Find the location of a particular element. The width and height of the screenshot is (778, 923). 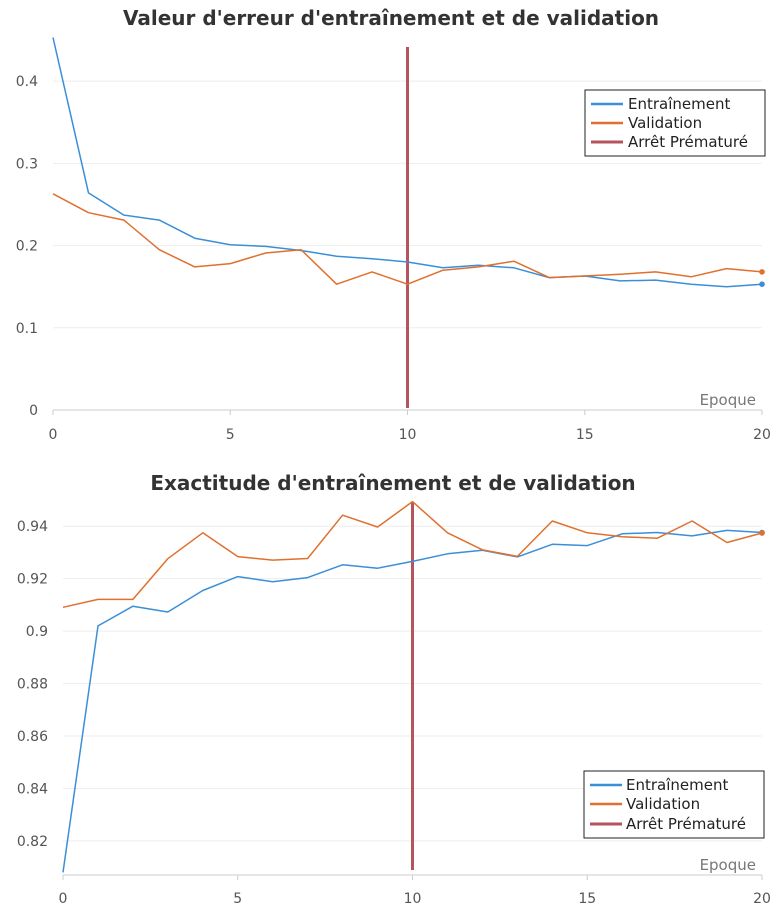

accuracy-x-axis-label: Epoque is located at coordinates (728, 865).